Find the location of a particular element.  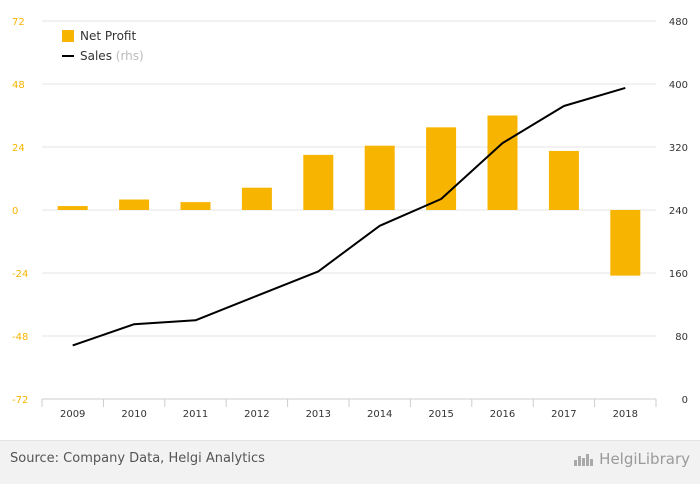

left-y-tick-label: 24 is located at coordinates (18, 148).